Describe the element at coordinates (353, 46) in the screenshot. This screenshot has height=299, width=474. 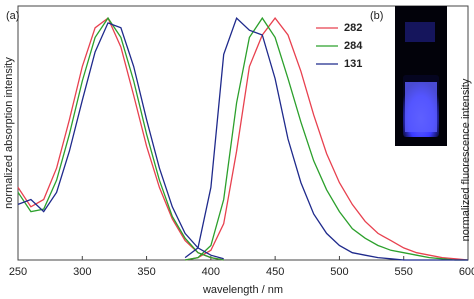
I see `legend-label: 284` at that location.